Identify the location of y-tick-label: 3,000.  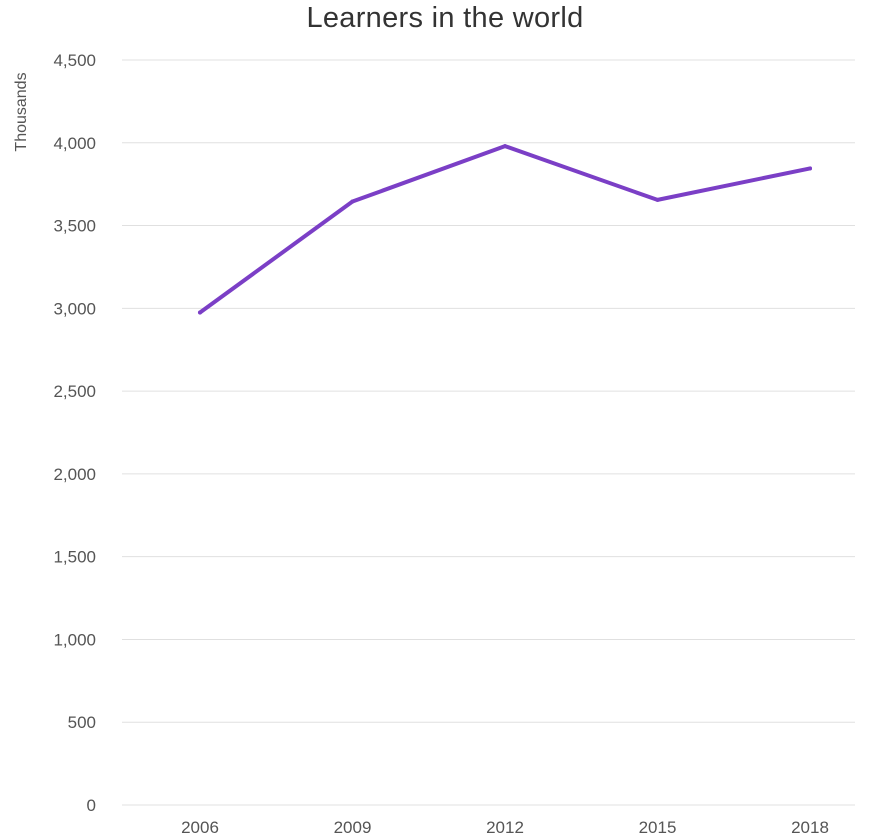
(74, 308).